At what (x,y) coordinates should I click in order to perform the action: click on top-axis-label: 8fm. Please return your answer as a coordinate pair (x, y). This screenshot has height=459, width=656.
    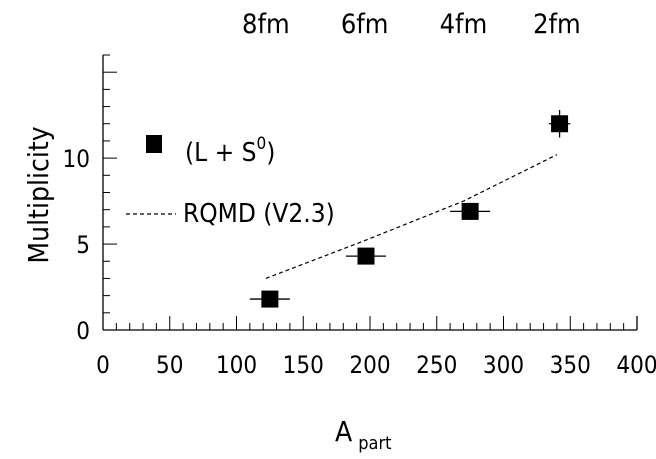
    Looking at the image, I should click on (266, 24).